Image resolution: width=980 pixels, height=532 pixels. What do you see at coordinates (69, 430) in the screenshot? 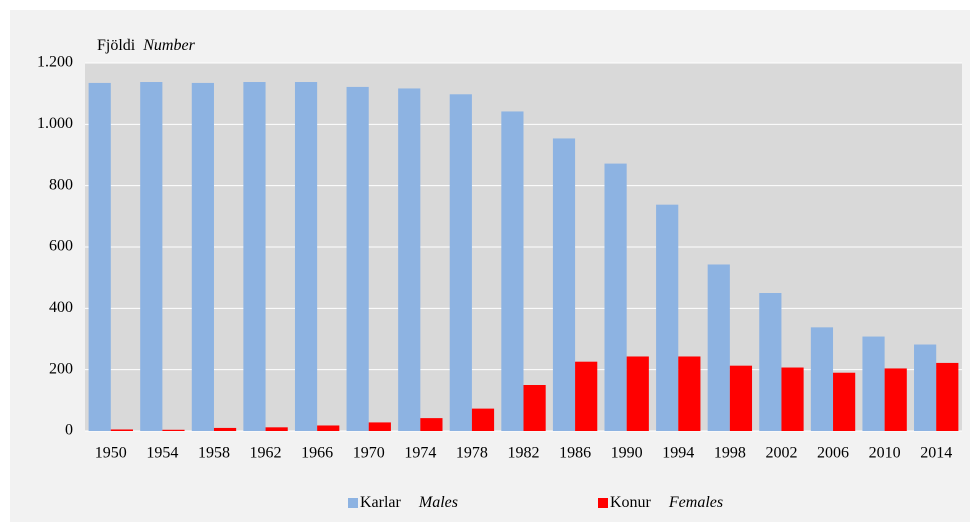
I see `y-tick-label: 0` at bounding box center [69, 430].